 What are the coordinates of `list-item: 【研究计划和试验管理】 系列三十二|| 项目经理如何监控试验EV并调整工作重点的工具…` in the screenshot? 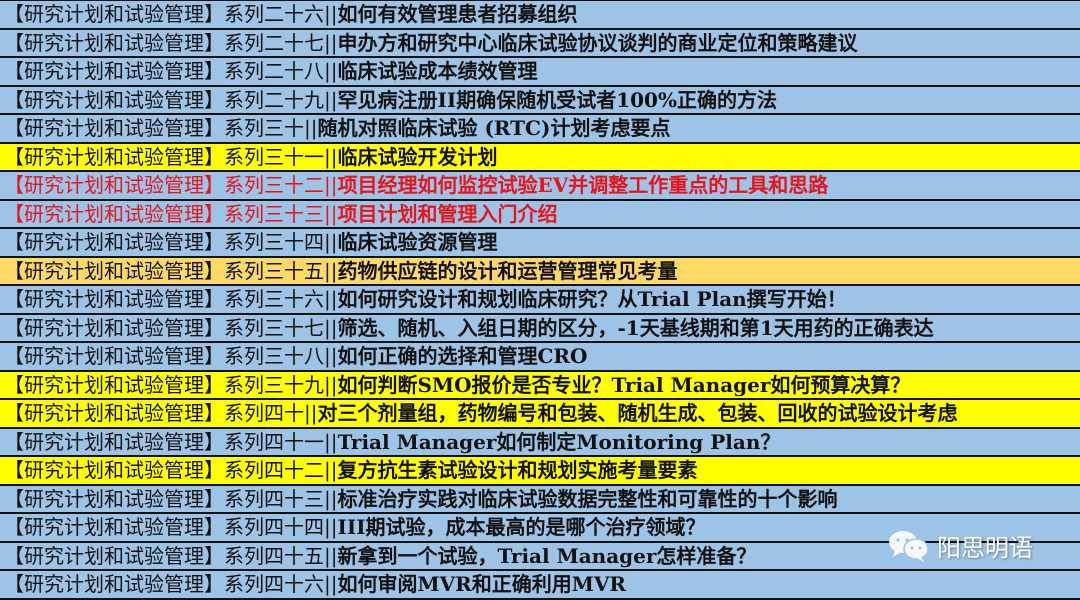 It's located at (540, 186).